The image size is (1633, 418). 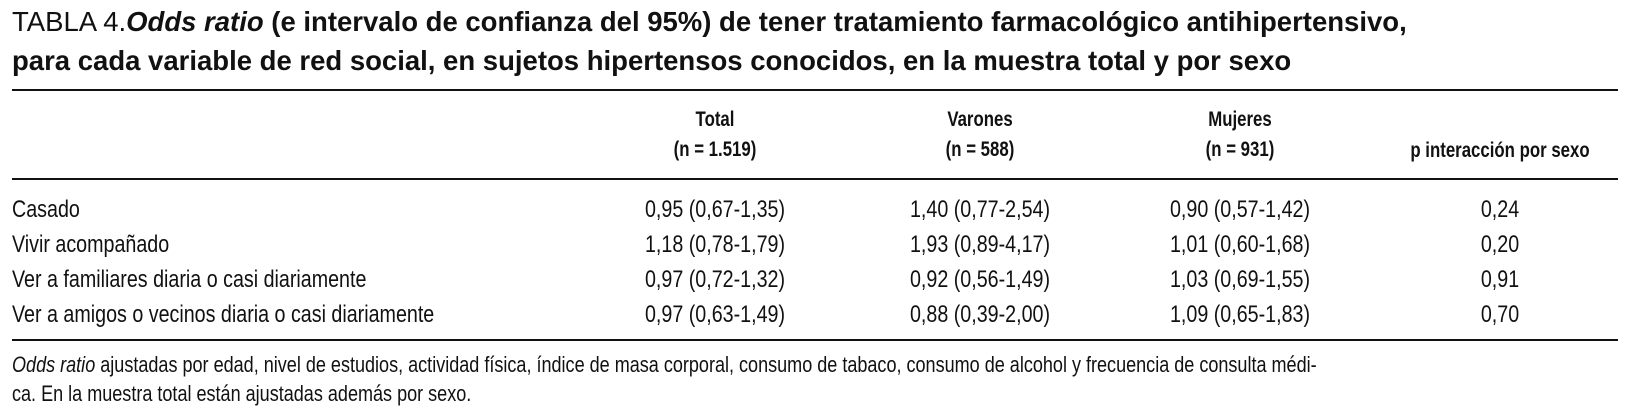 I want to click on table-number-label: TABLA 4., so click(x=69, y=21).